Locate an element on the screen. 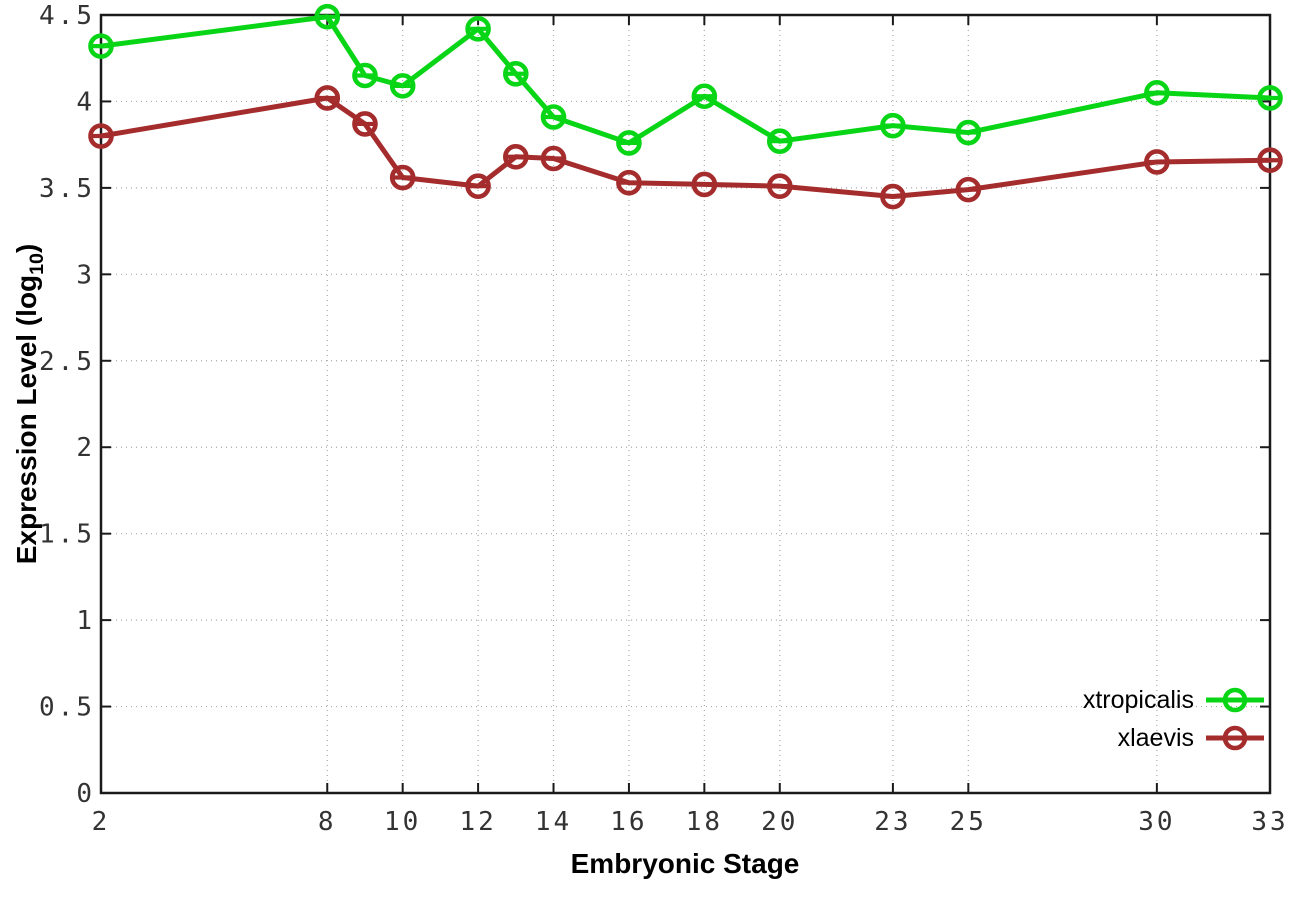 Image resolution: width=1296 pixels, height=907 pixels. x-tick-label: 16 is located at coordinates (628, 822).